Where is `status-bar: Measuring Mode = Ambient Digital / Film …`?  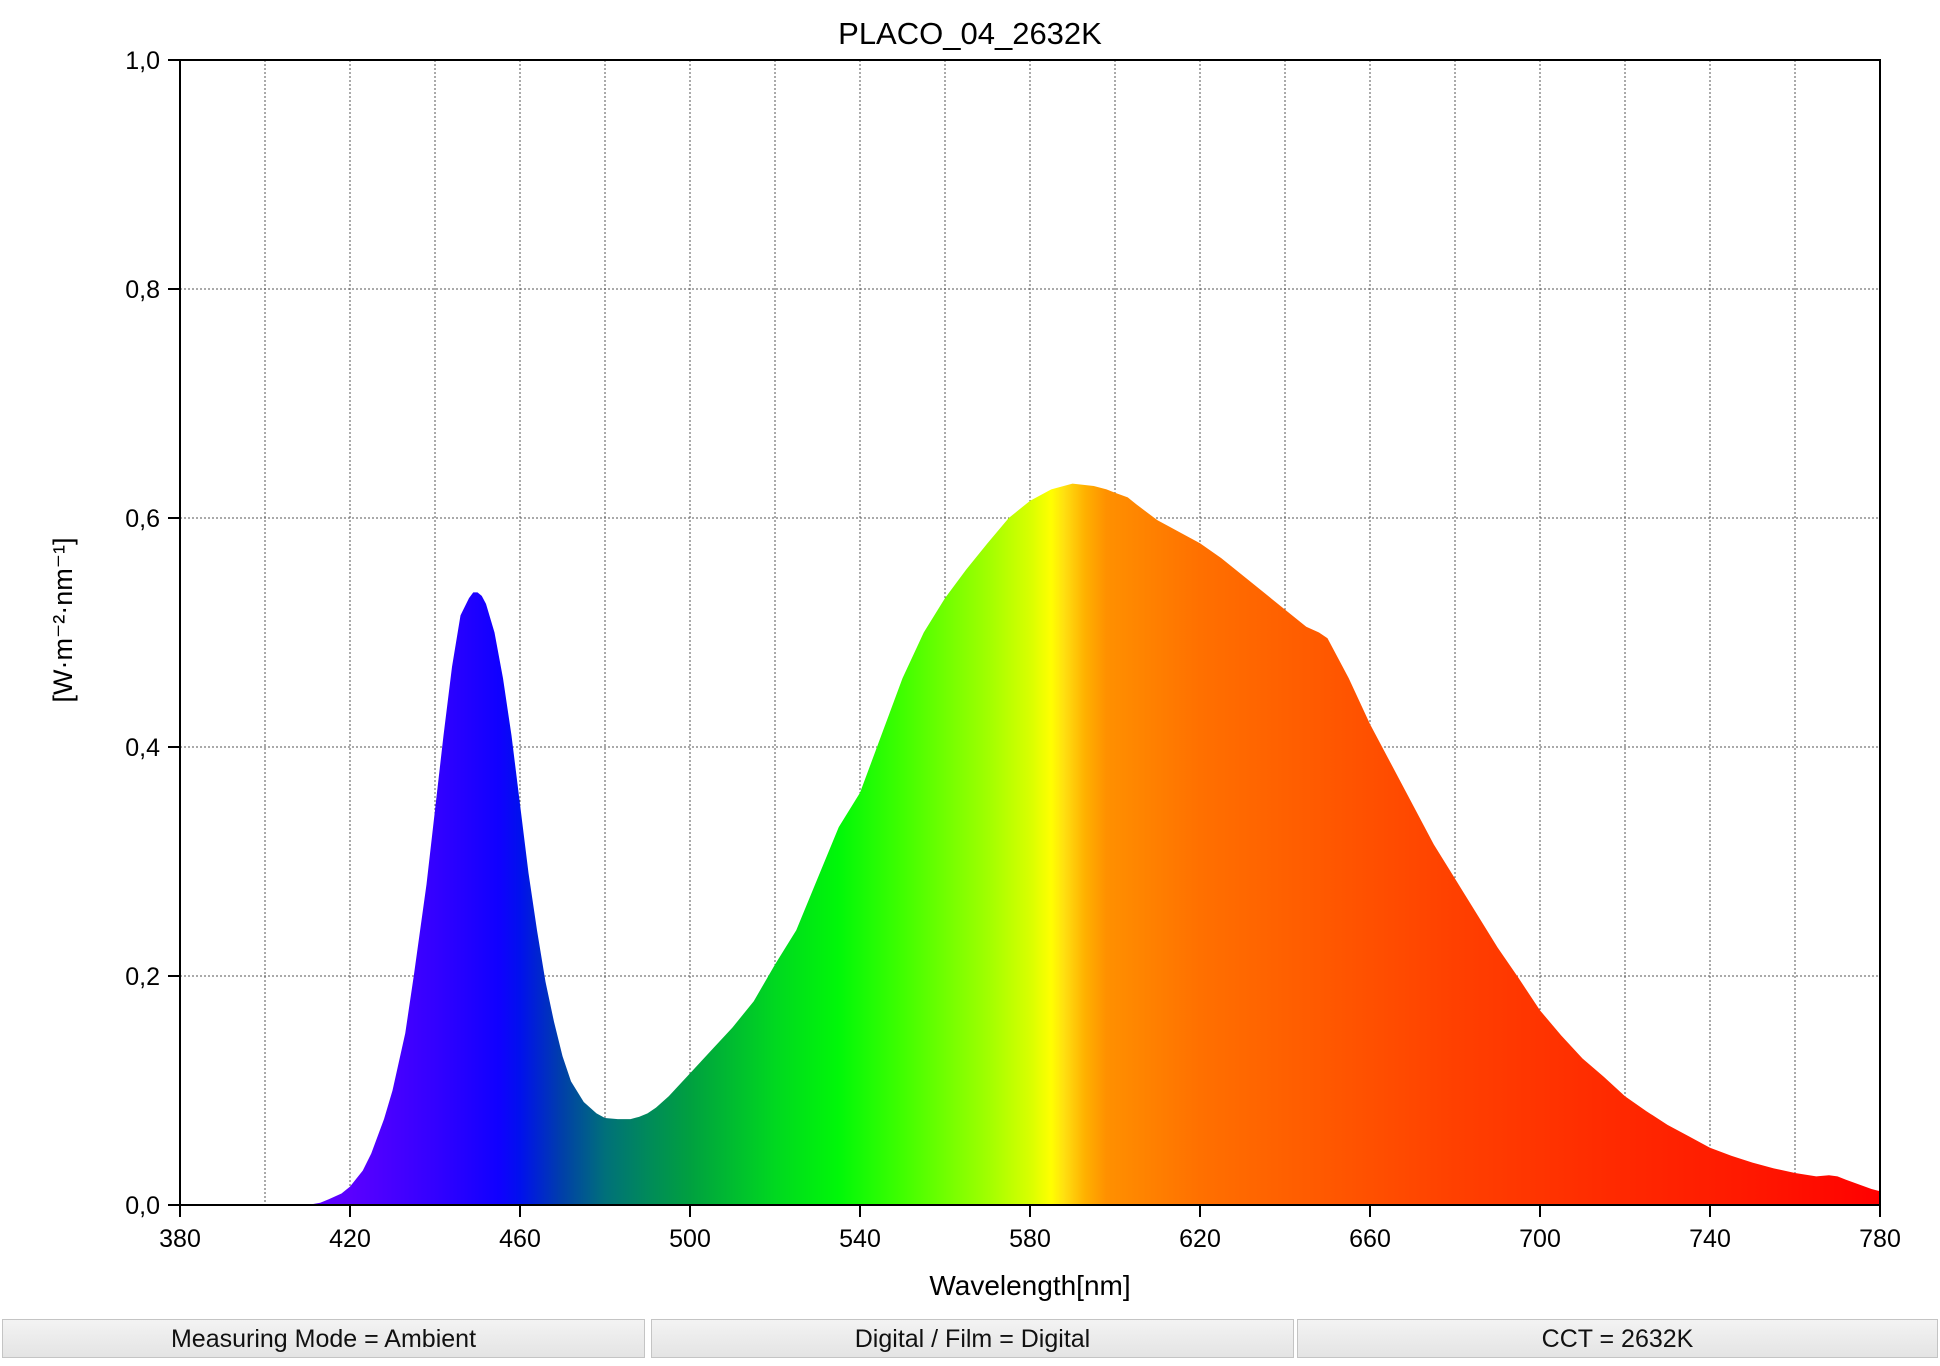 status-bar: Measuring Mode = Ambient Digital / Film … is located at coordinates (970, 1339).